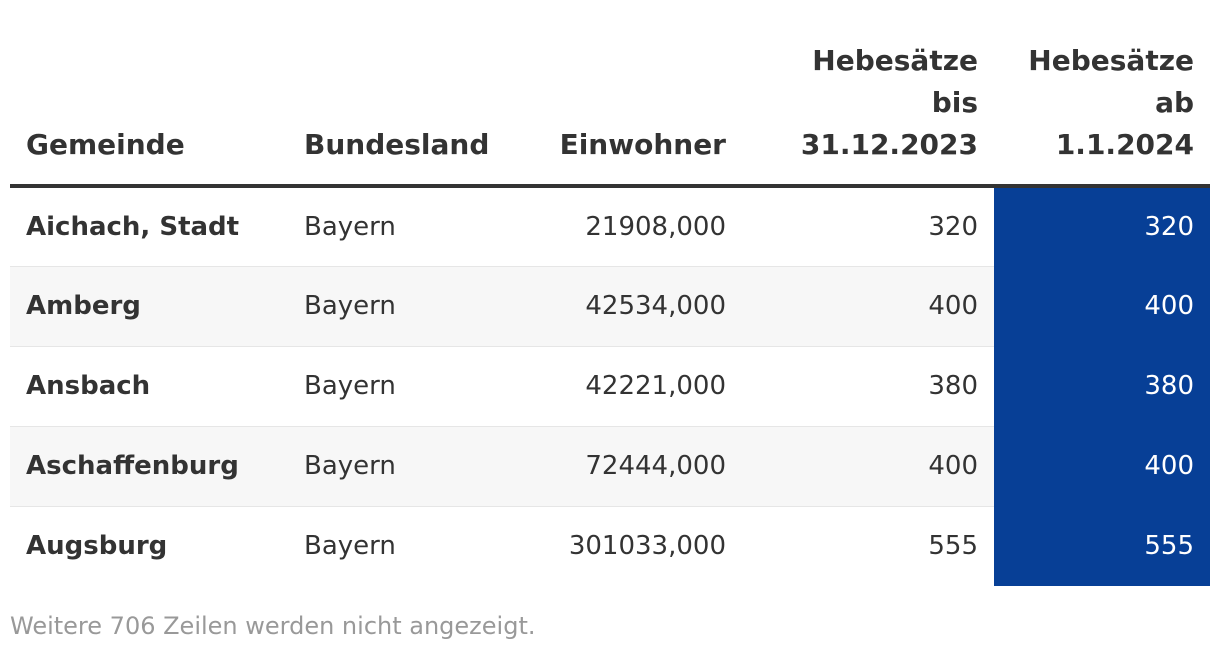 This screenshot has width=1220, height=656. Describe the element at coordinates (954, 102) in the screenshot. I see `header-line: bis` at that location.